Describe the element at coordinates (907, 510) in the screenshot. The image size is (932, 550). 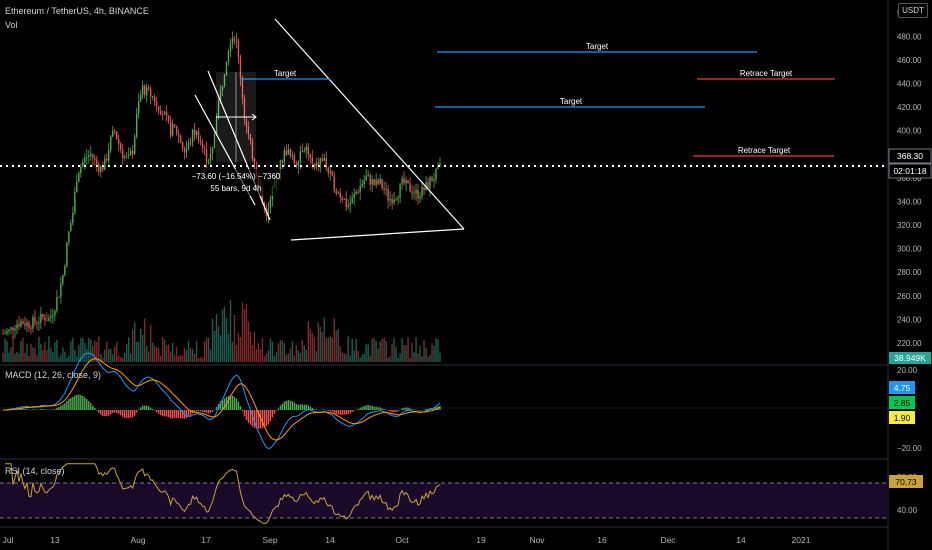
I see `rsi-tick-bottom: 40.00` at that location.